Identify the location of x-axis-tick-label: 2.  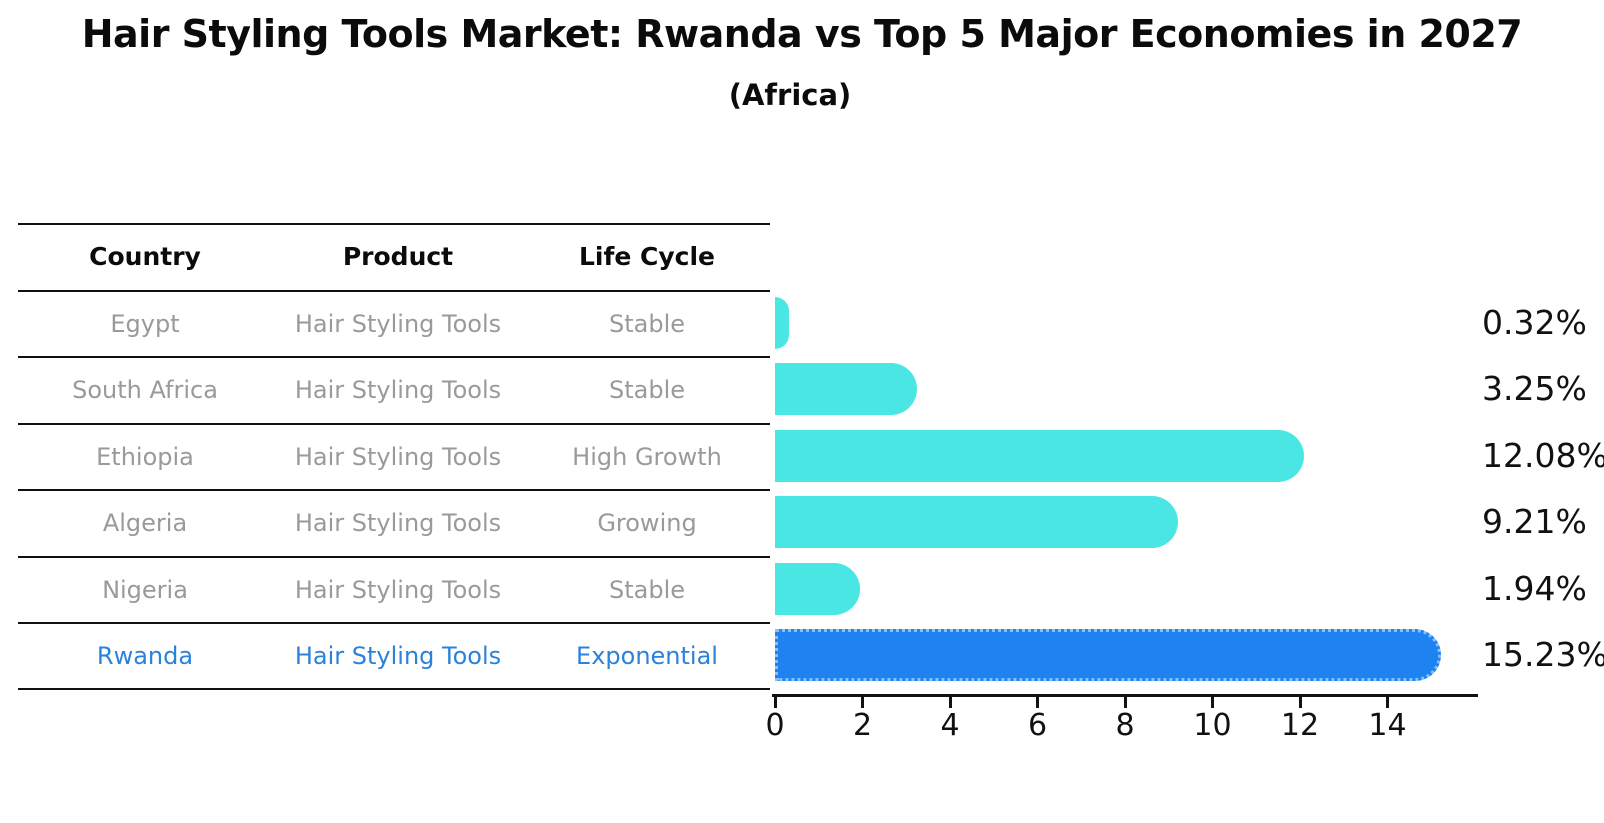
(862, 725).